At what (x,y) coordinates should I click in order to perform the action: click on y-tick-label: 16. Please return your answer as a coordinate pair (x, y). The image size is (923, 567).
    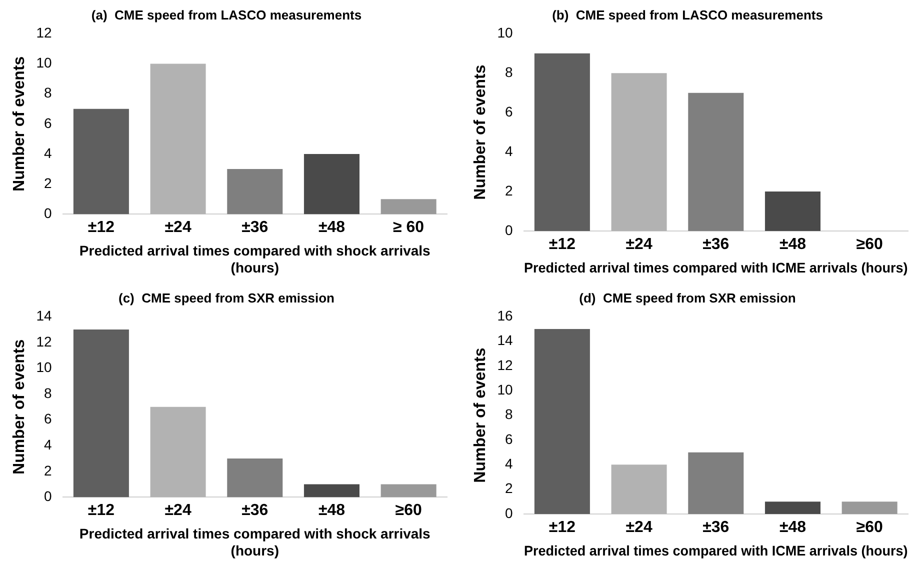
    Looking at the image, I should click on (505, 315).